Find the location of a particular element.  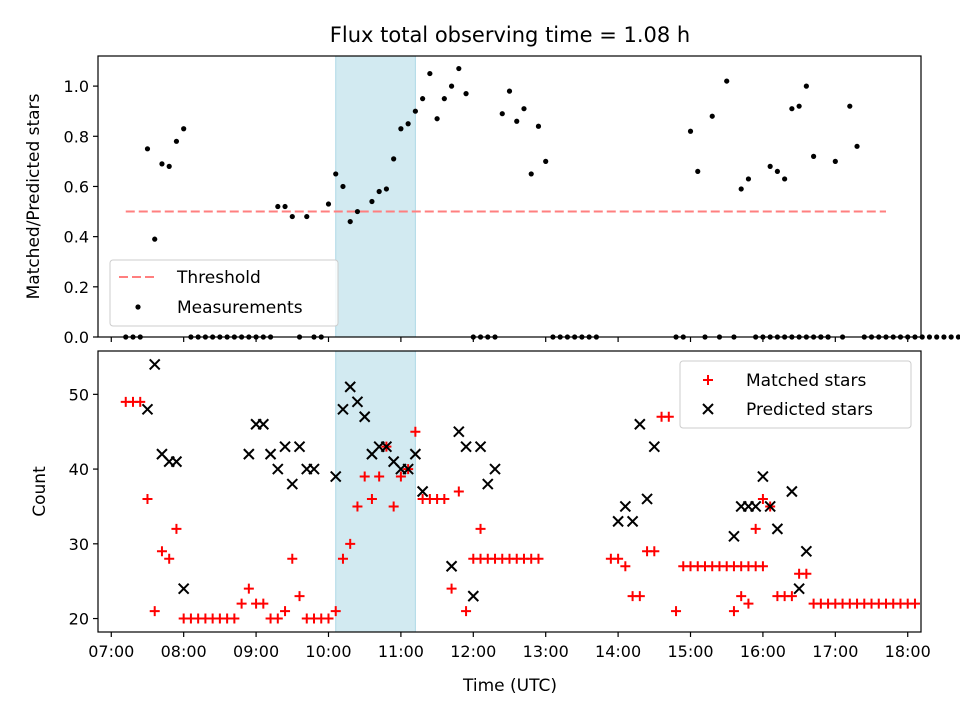

legend-predicted-swatch is located at coordinates (708, 409).